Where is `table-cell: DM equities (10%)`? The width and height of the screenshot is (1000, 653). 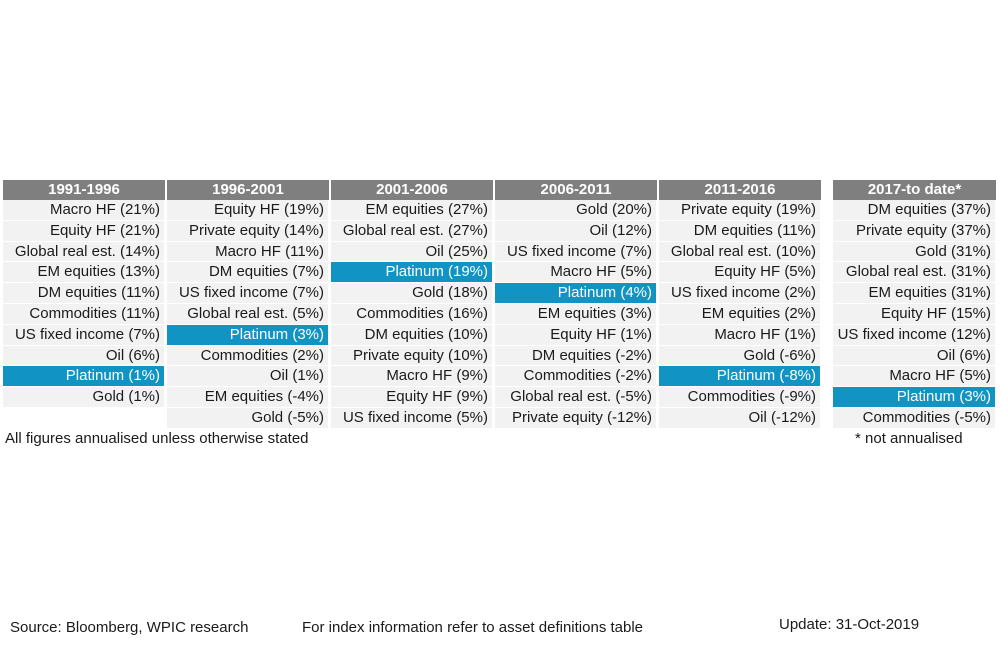
table-cell: DM equities (10%) is located at coordinates (411, 334).